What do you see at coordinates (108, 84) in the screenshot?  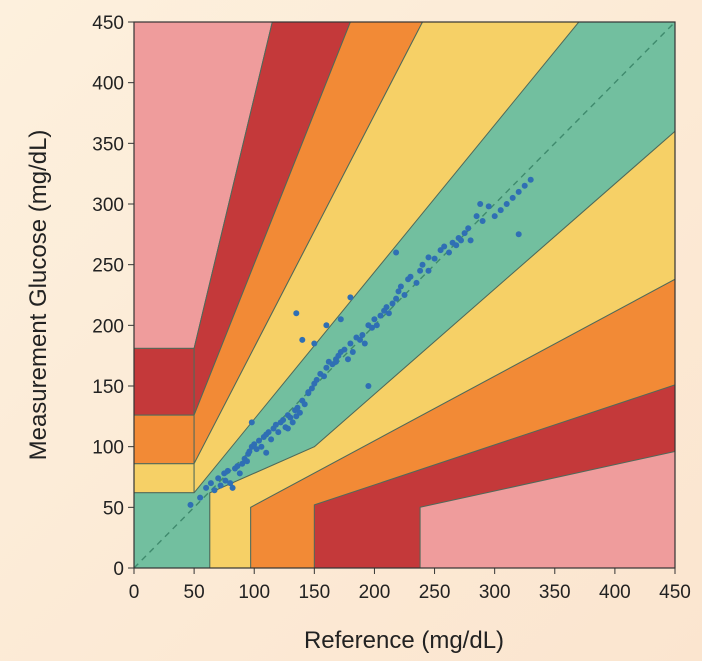 I see `y-tick-label: 400` at bounding box center [108, 84].